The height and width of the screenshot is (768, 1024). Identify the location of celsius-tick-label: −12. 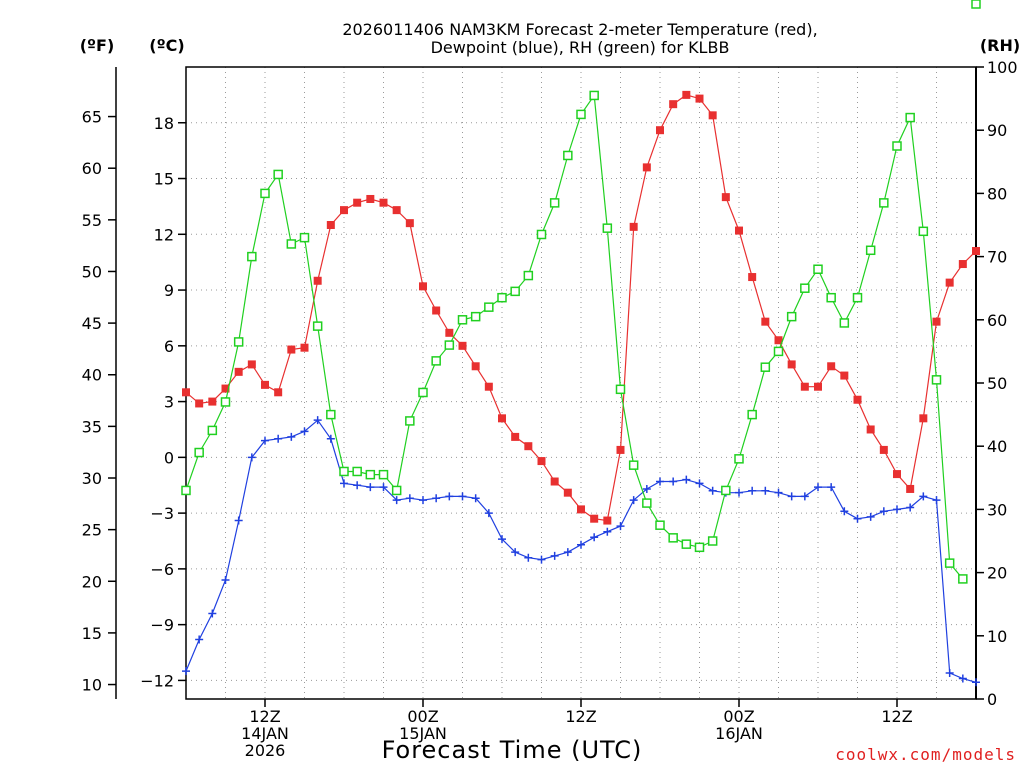
(157, 680).